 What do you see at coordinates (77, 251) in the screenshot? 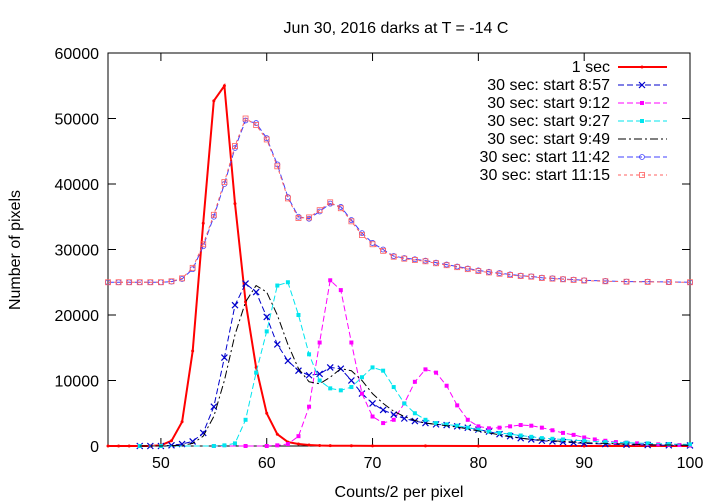
I see `y-tick-label: 30000` at bounding box center [77, 251].